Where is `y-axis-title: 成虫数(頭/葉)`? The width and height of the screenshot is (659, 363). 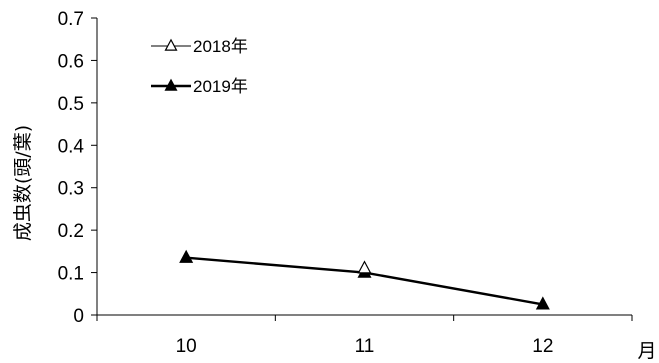 y-axis-title: 成虫数(頭/葉) is located at coordinates (23, 183).